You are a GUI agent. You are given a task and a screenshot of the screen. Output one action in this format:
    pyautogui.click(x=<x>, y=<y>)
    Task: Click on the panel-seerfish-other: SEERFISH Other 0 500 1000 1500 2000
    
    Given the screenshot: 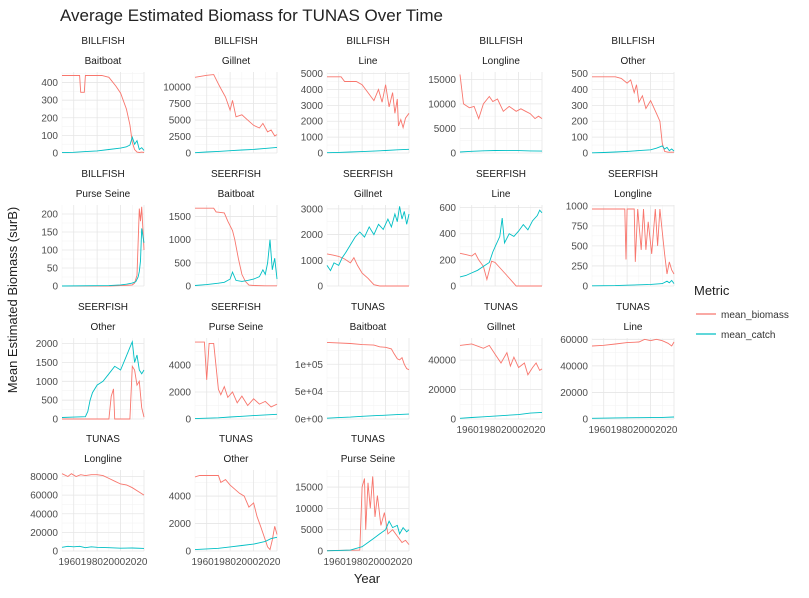 What is the action you would take?
    pyautogui.click(x=90, y=364)
    